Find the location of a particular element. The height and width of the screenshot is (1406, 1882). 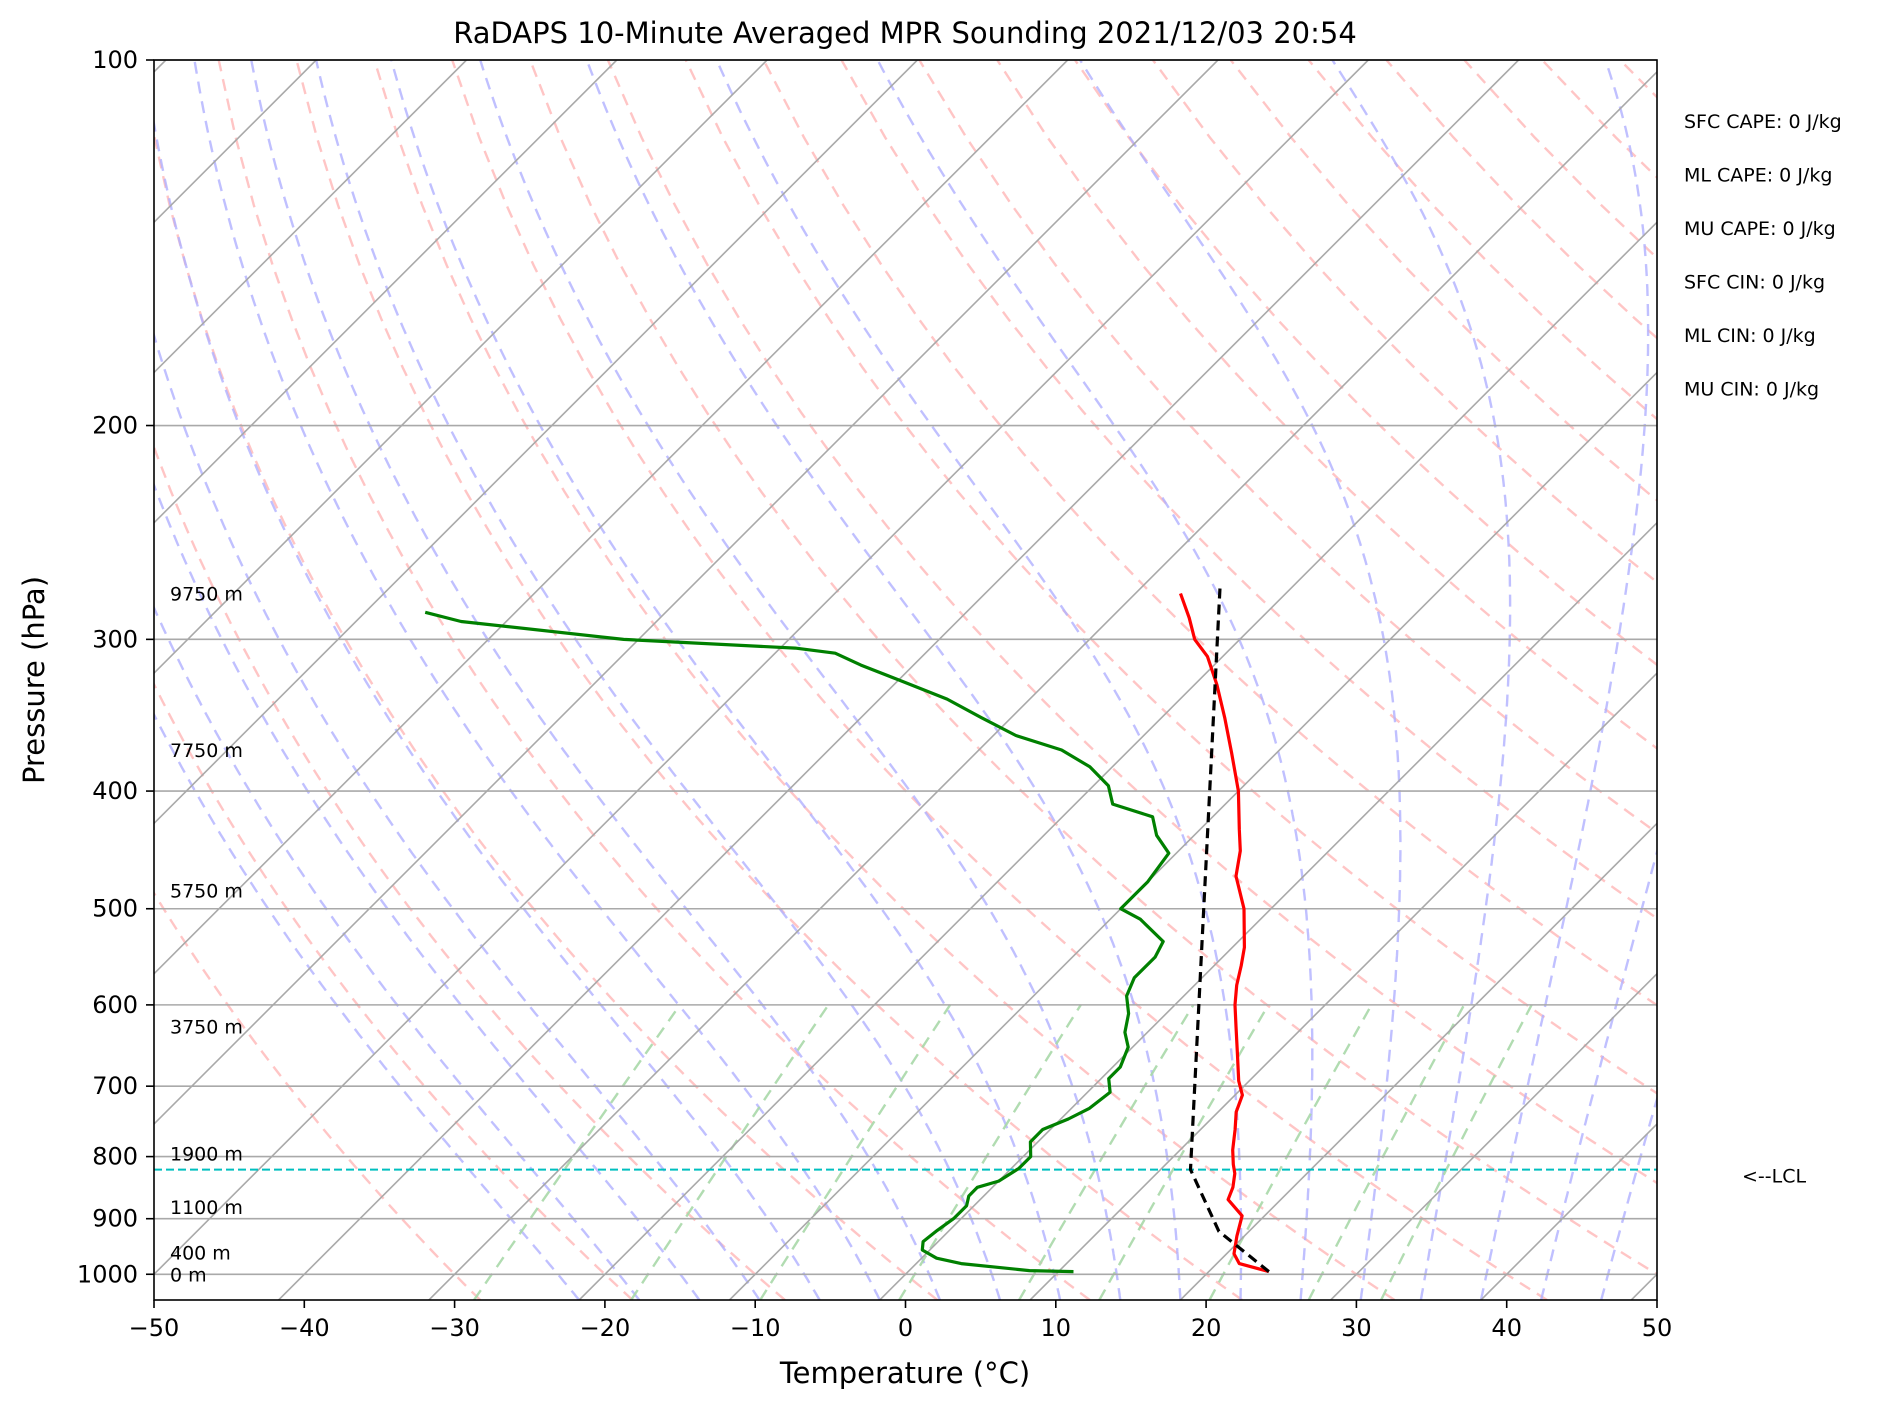

stability-index: MU CIN: 0 J/kg is located at coordinates (1751, 390).